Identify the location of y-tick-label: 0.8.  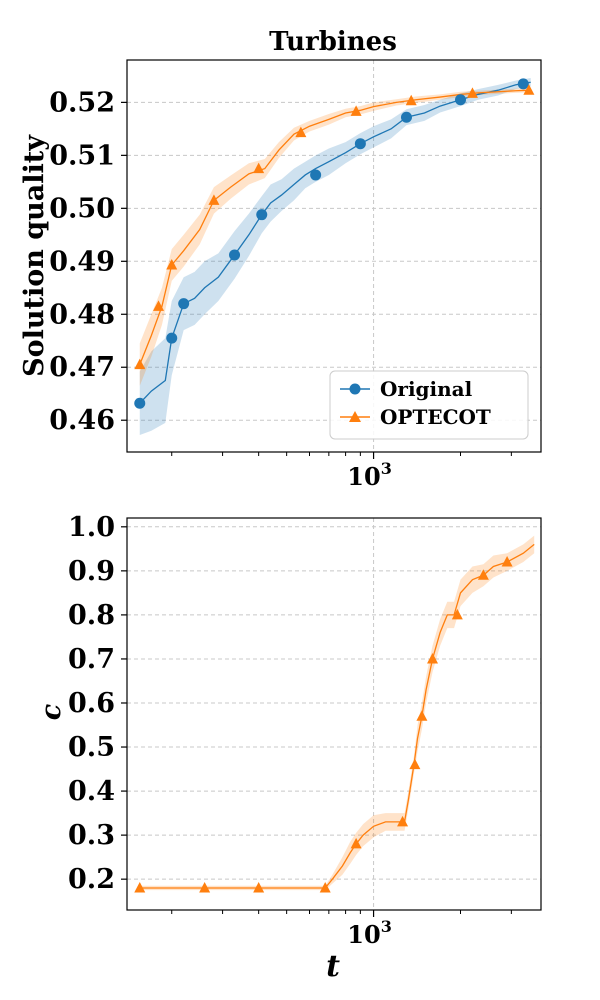
(91, 615).